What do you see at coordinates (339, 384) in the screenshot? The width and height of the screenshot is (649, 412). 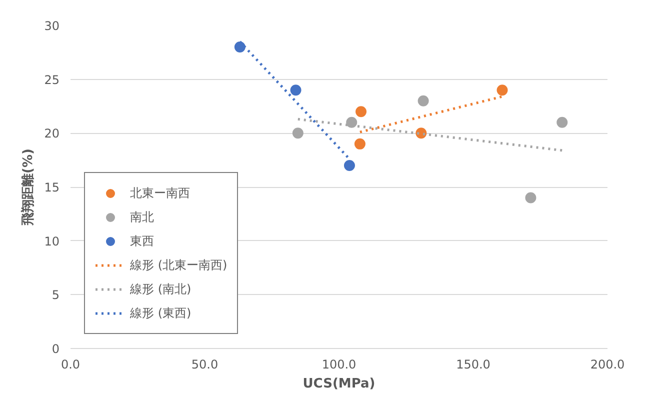 I see `x-axis-title: UCS(MPa)` at bounding box center [339, 384].